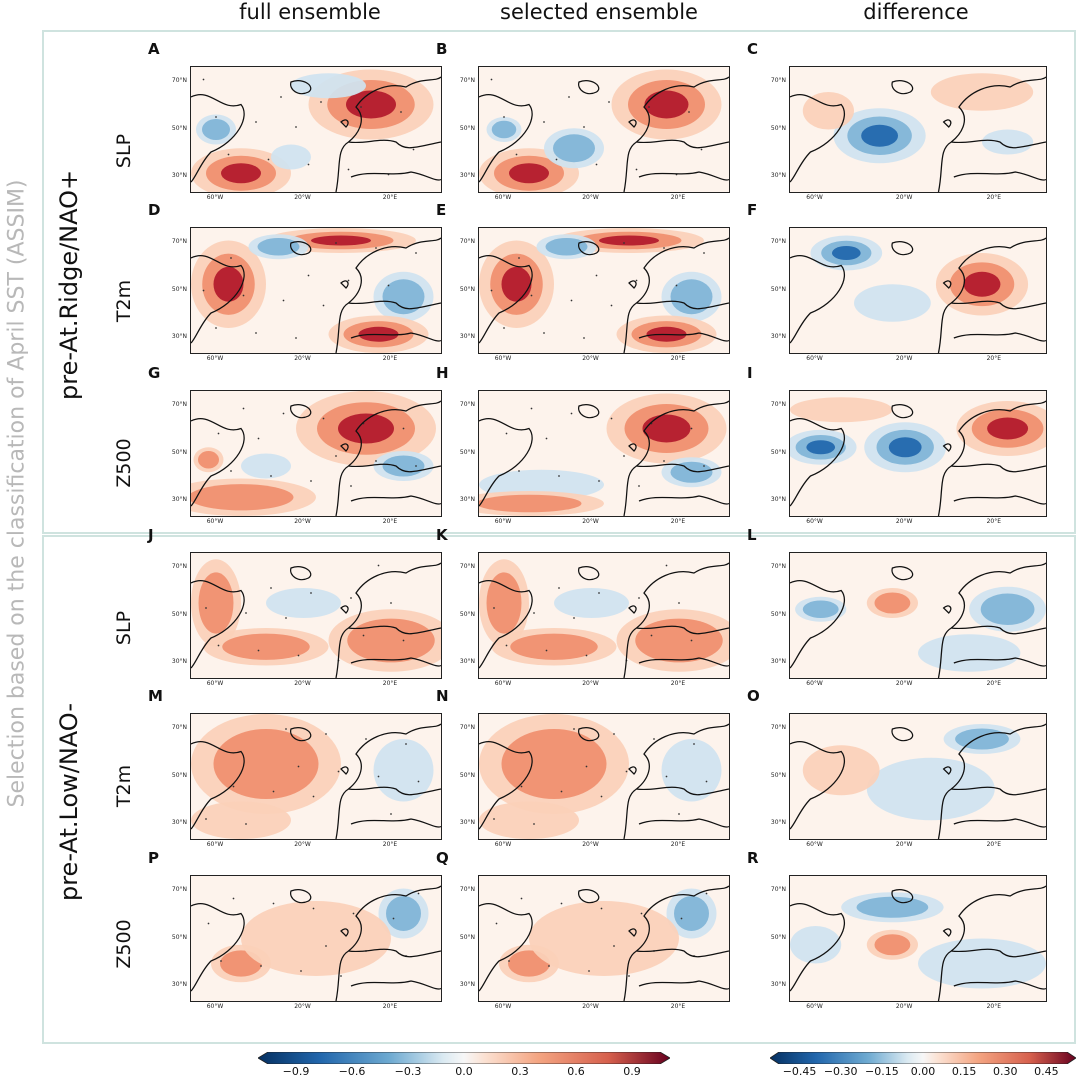 The image size is (1084, 1089). Describe the element at coordinates (310, 12) in the screenshot. I see `column-header-full: full ensemble` at that location.